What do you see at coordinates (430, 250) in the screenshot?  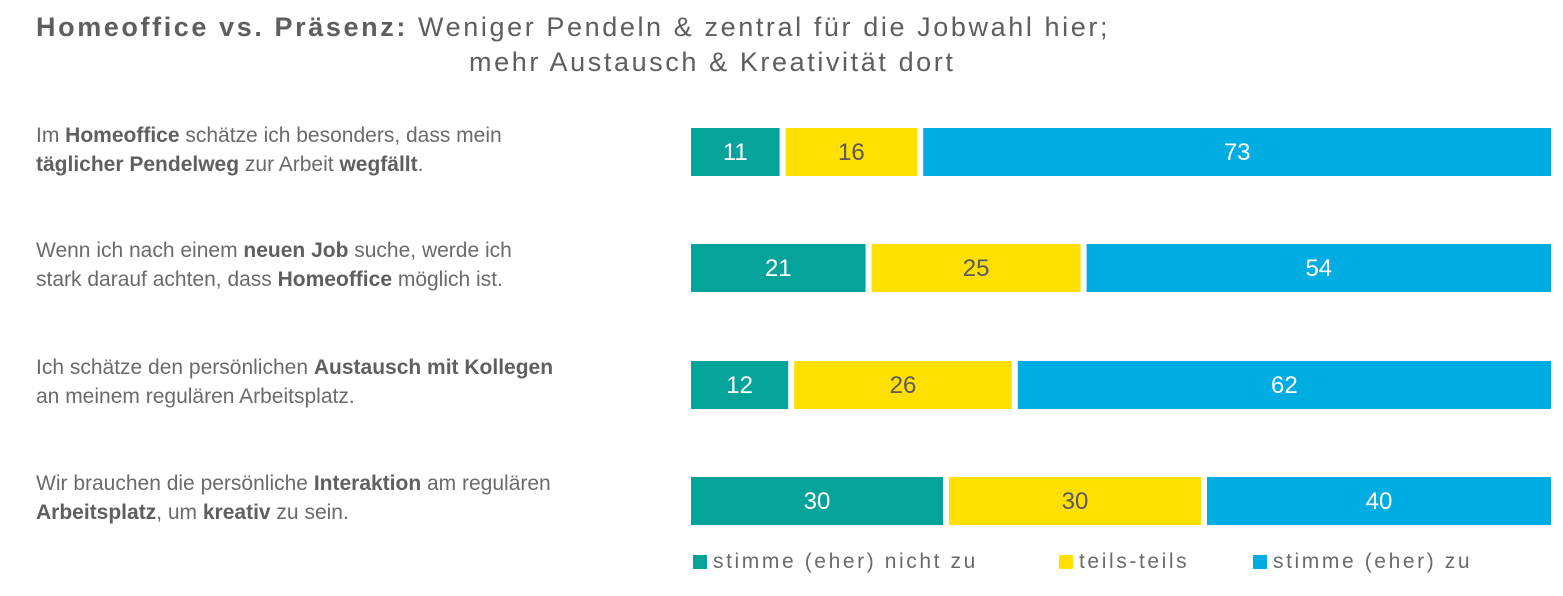 I see `statement-text: suche, werde ich` at bounding box center [430, 250].